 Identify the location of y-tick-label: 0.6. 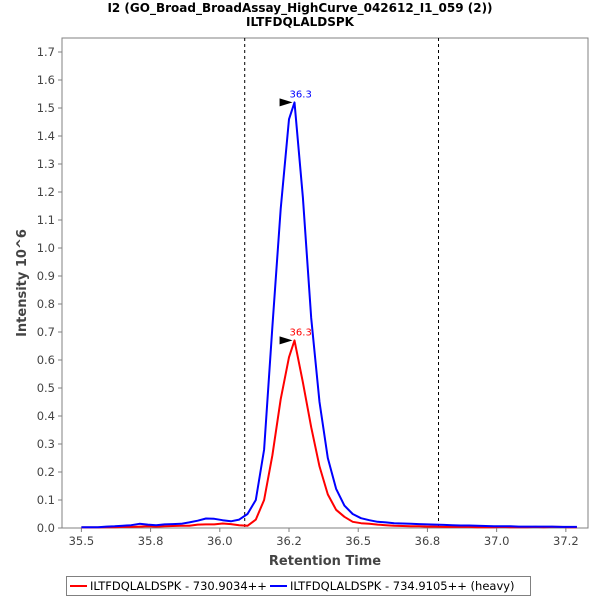
(46, 360).